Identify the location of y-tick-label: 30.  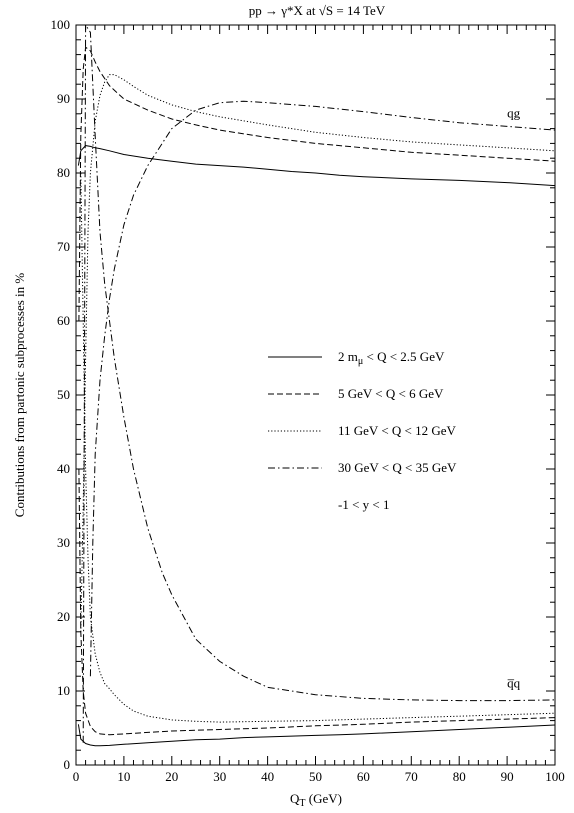
(63, 542).